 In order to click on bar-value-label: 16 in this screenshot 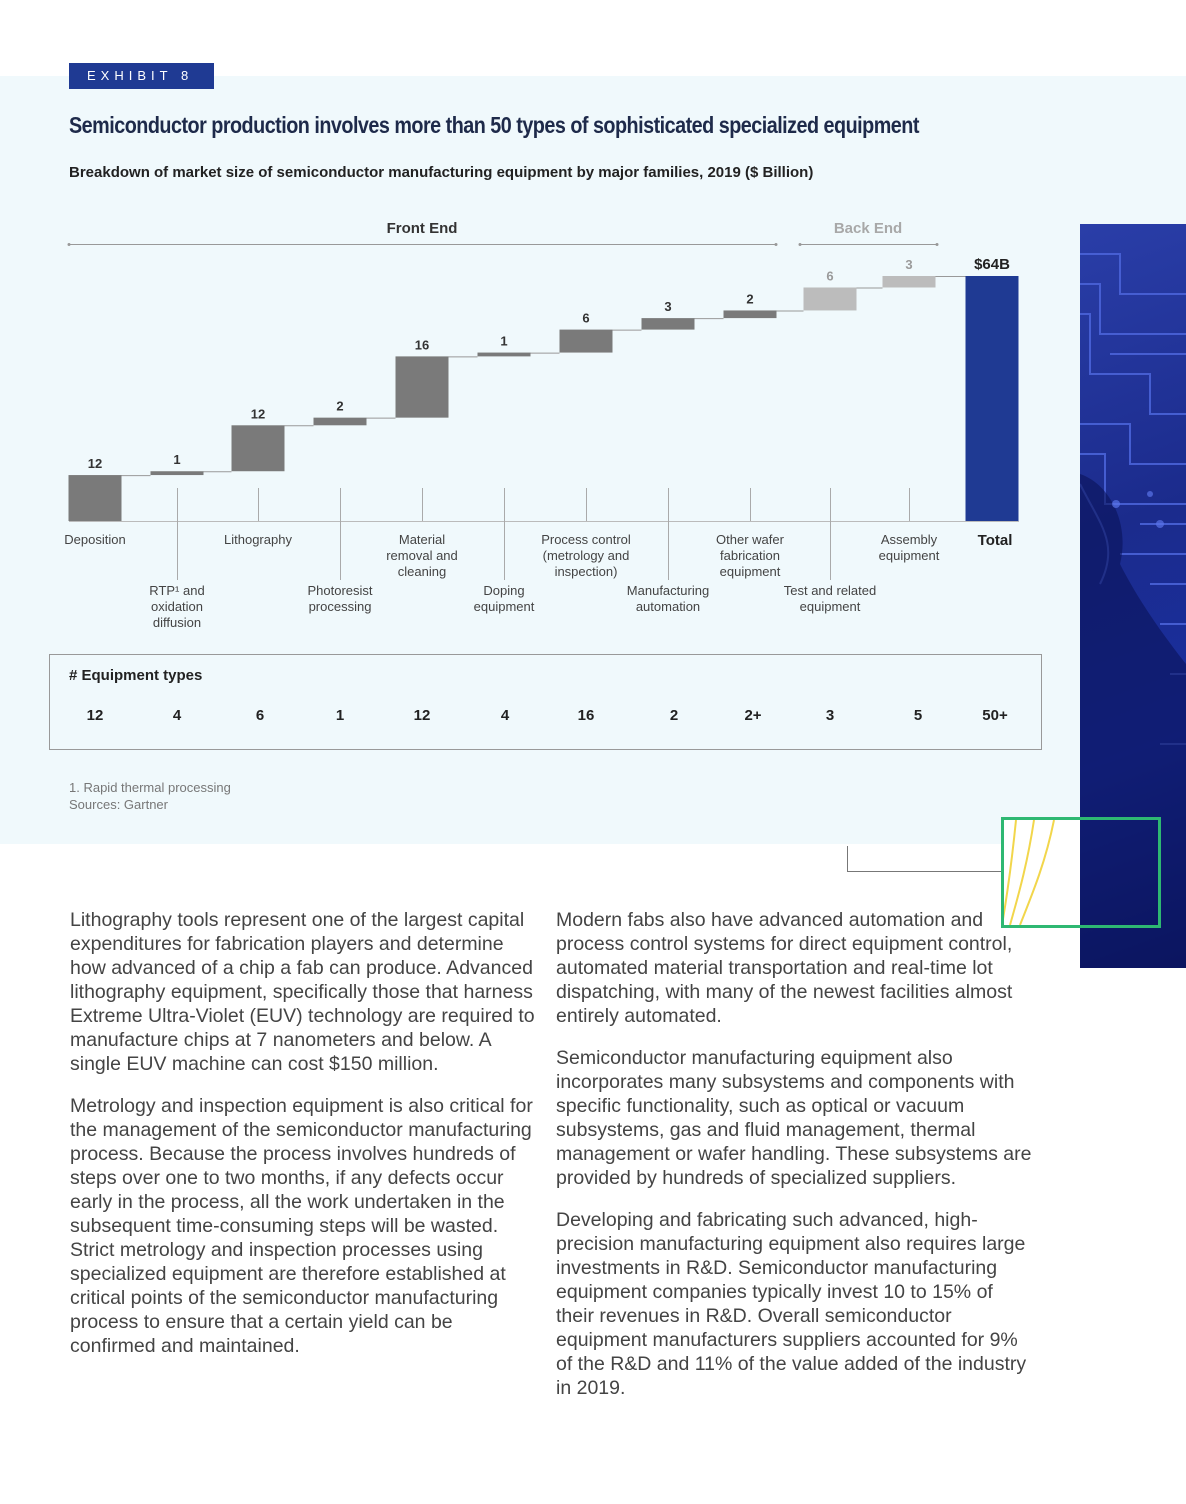, I will do `click(422, 344)`.